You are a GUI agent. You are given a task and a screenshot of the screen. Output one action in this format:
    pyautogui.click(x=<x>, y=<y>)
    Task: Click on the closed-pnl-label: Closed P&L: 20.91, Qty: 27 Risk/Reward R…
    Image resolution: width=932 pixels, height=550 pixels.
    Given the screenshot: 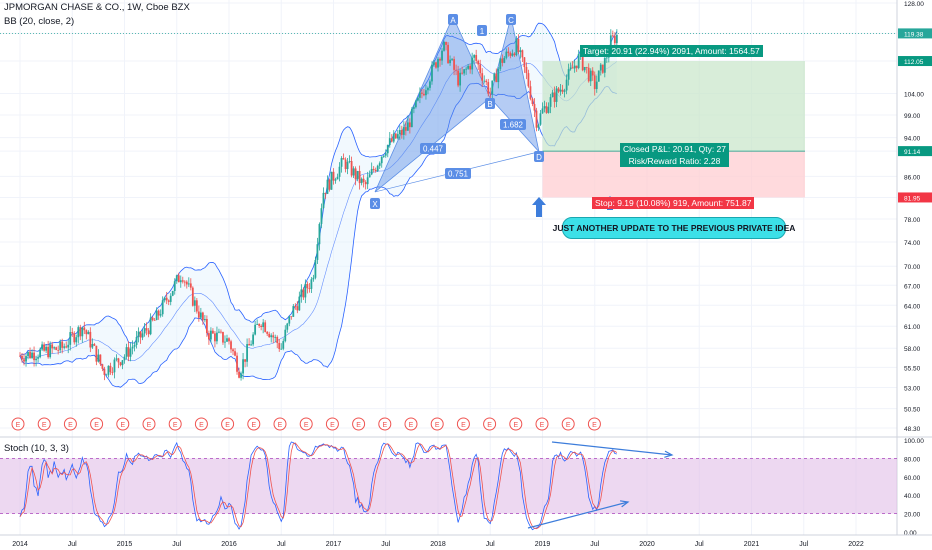 What is the action you would take?
    pyautogui.click(x=675, y=155)
    